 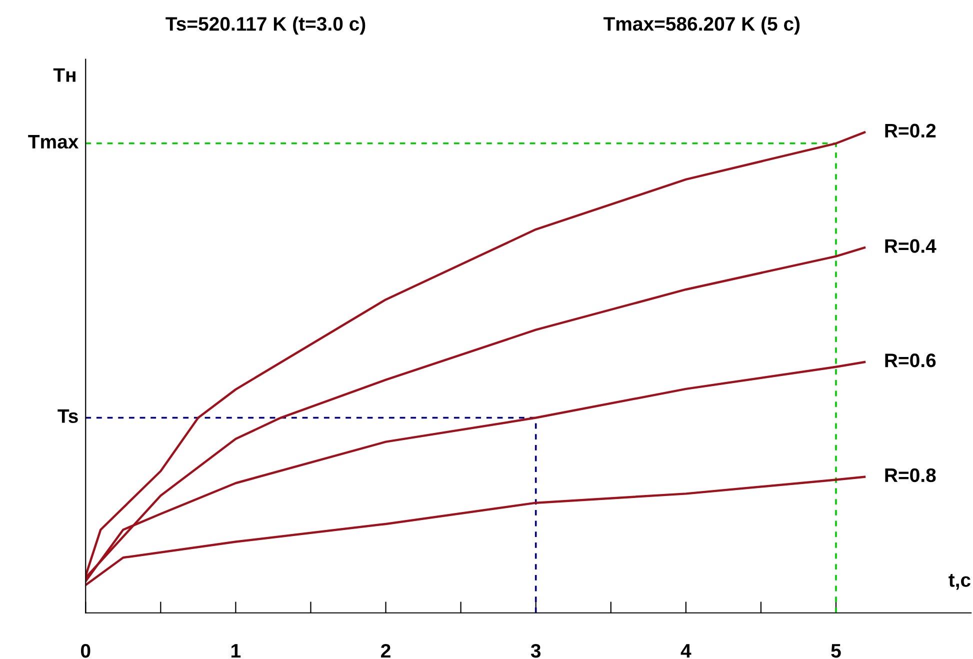 I want to click on text: Tmax=586.207 K (5 c), so click(x=701, y=25).